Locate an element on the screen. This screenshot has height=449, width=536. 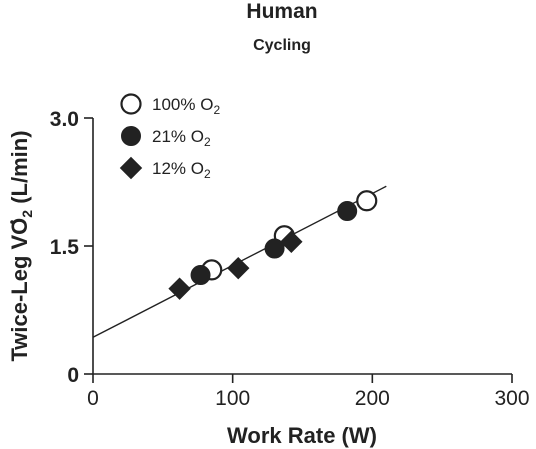
legend-label-main: 12% O is located at coordinates (178, 168).